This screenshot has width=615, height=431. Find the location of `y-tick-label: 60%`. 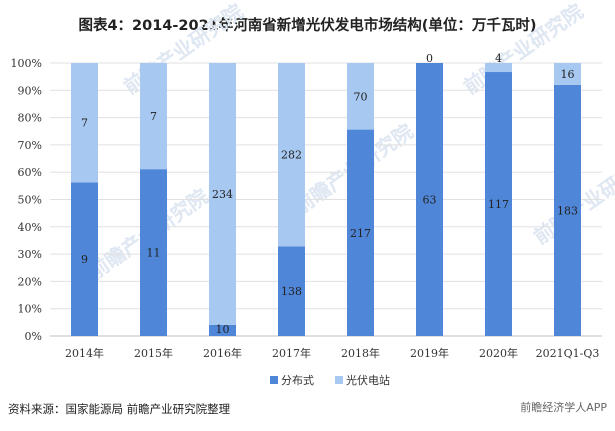

y-tick-label: 60% is located at coordinates (30, 172).